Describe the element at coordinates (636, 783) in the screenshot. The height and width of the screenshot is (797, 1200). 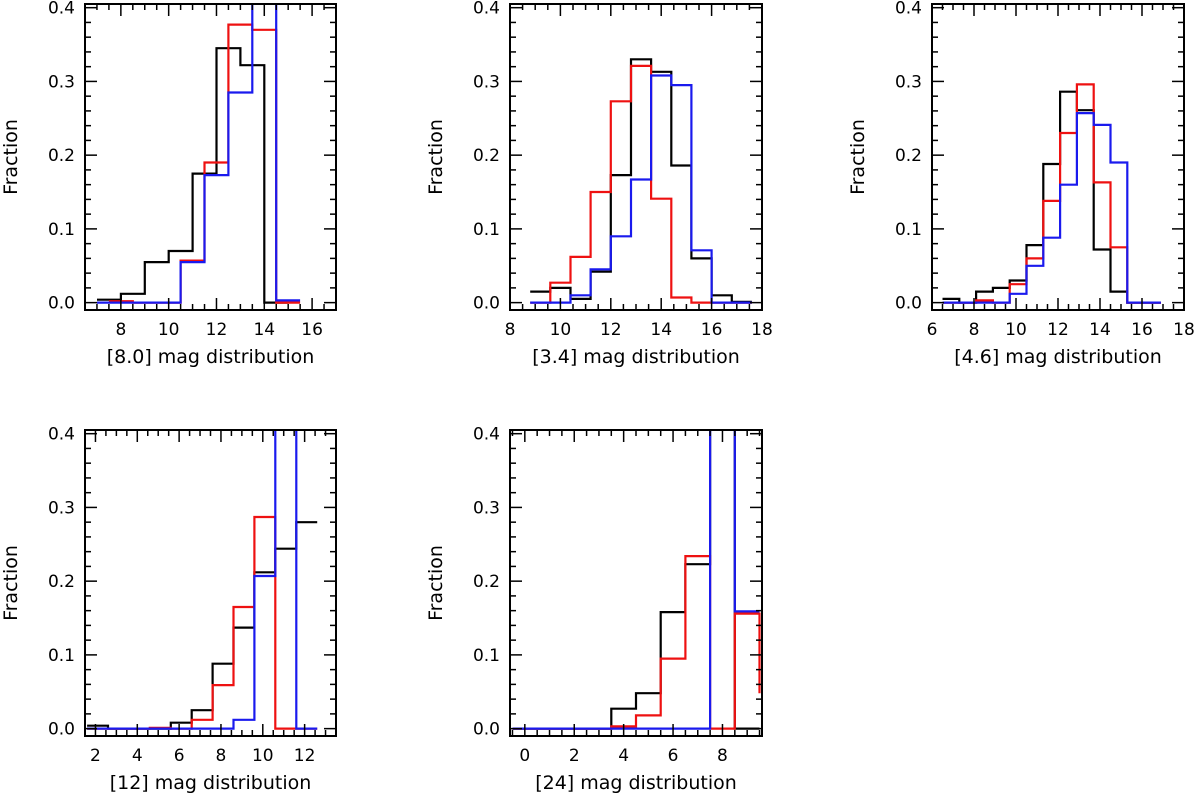
I see `x-axis-label: [24] mag distribution` at that location.